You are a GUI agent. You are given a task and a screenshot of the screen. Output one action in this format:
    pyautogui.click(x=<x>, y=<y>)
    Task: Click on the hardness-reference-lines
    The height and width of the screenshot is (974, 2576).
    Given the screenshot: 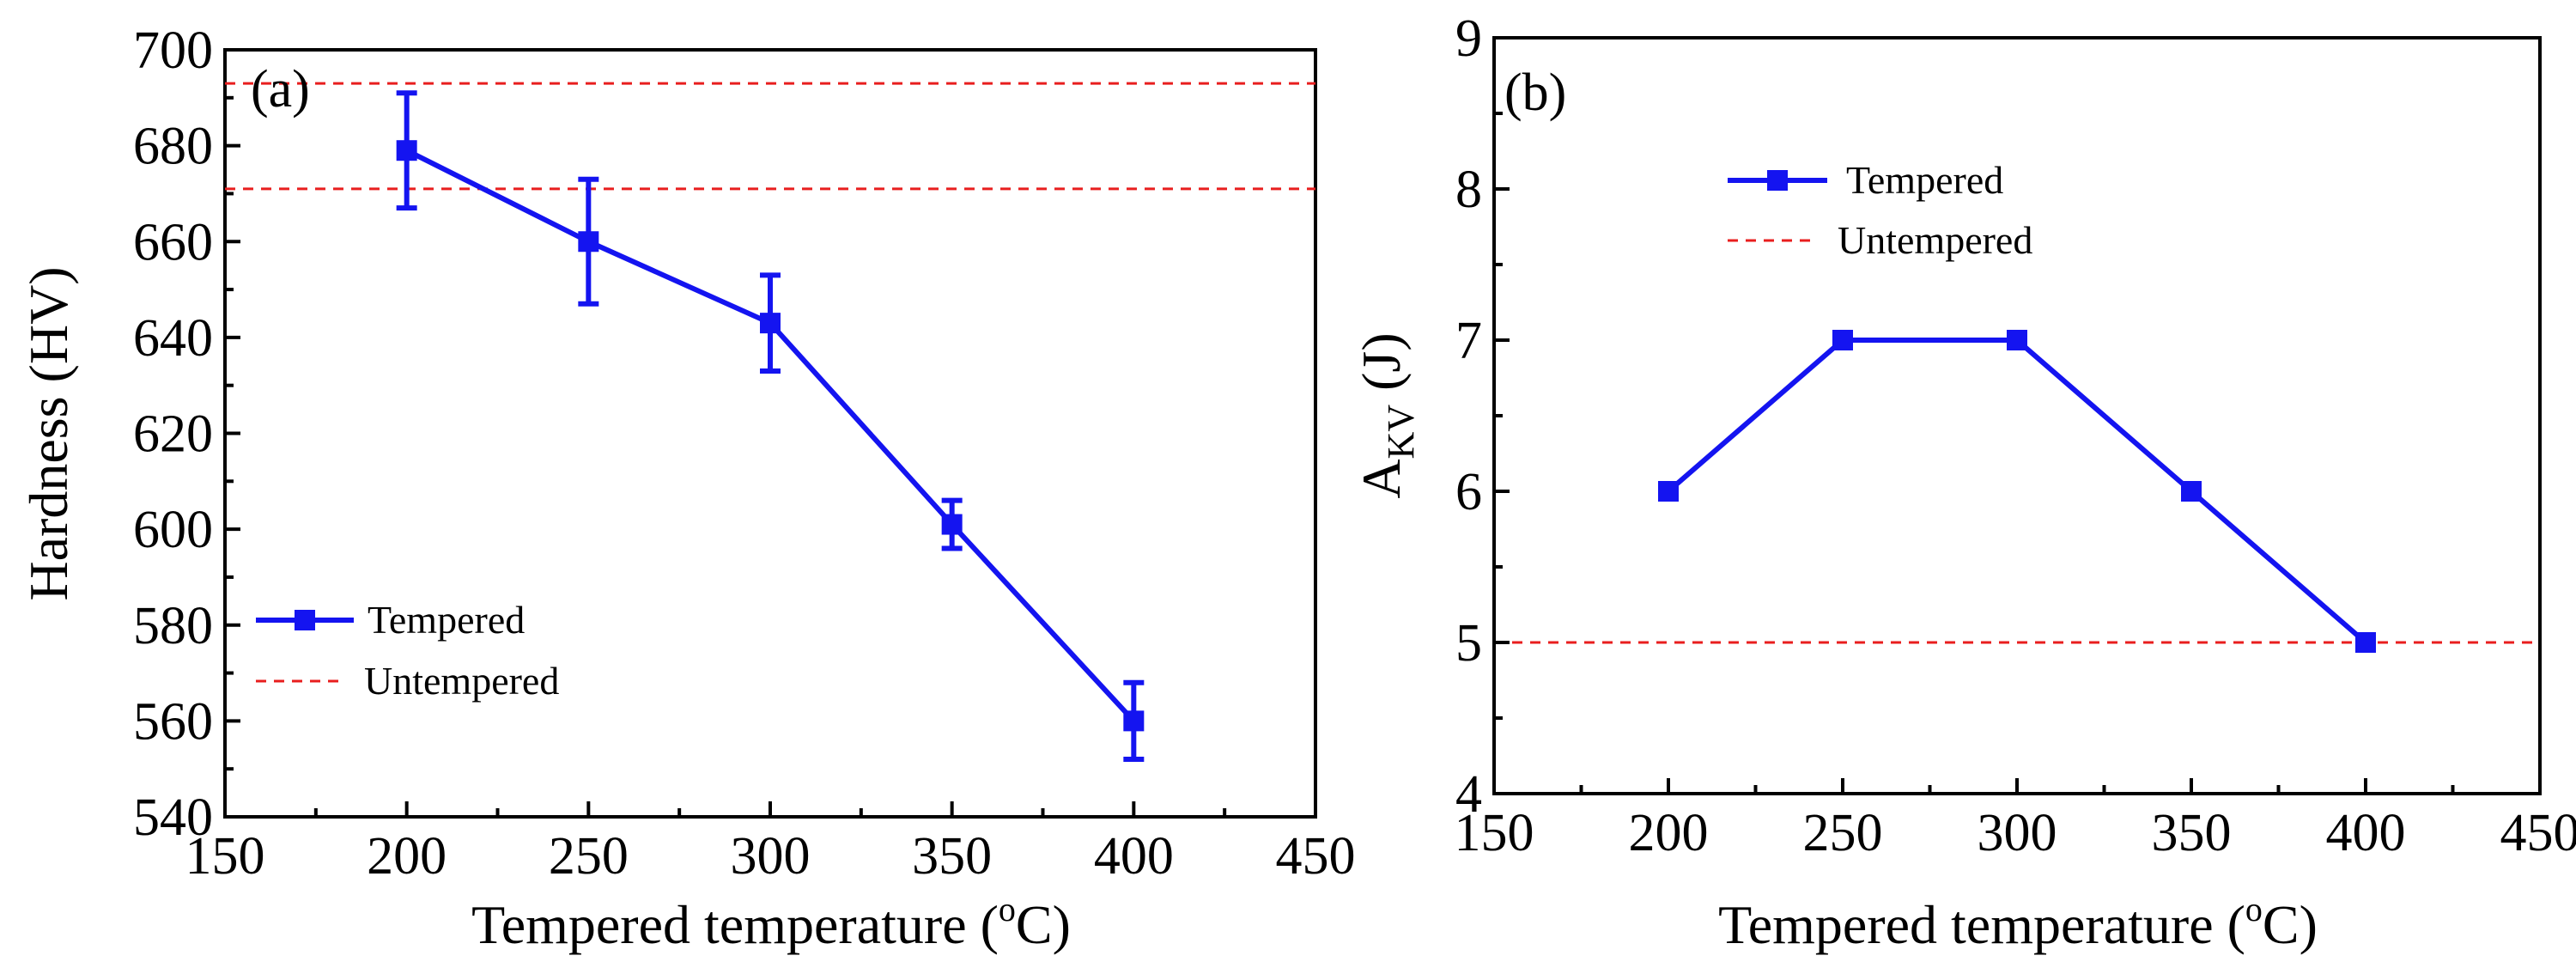 What is the action you would take?
    pyautogui.click(x=770, y=136)
    